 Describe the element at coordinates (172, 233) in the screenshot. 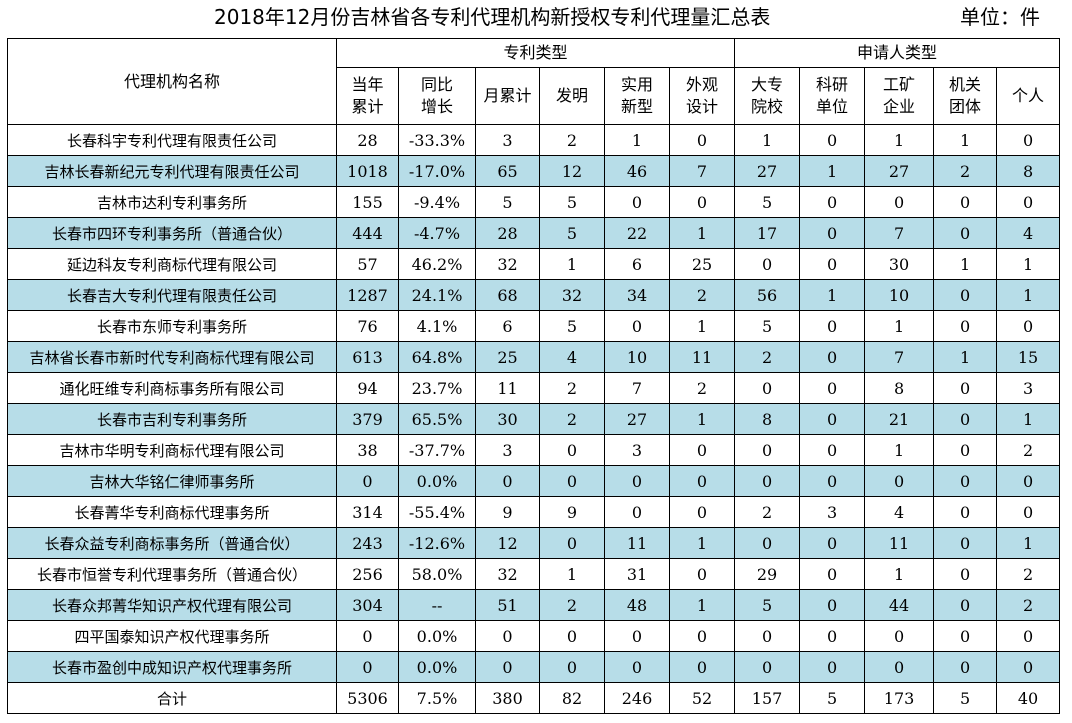

I see `agency-name: 长春市四环专利事务所（普通合伙）` at that location.